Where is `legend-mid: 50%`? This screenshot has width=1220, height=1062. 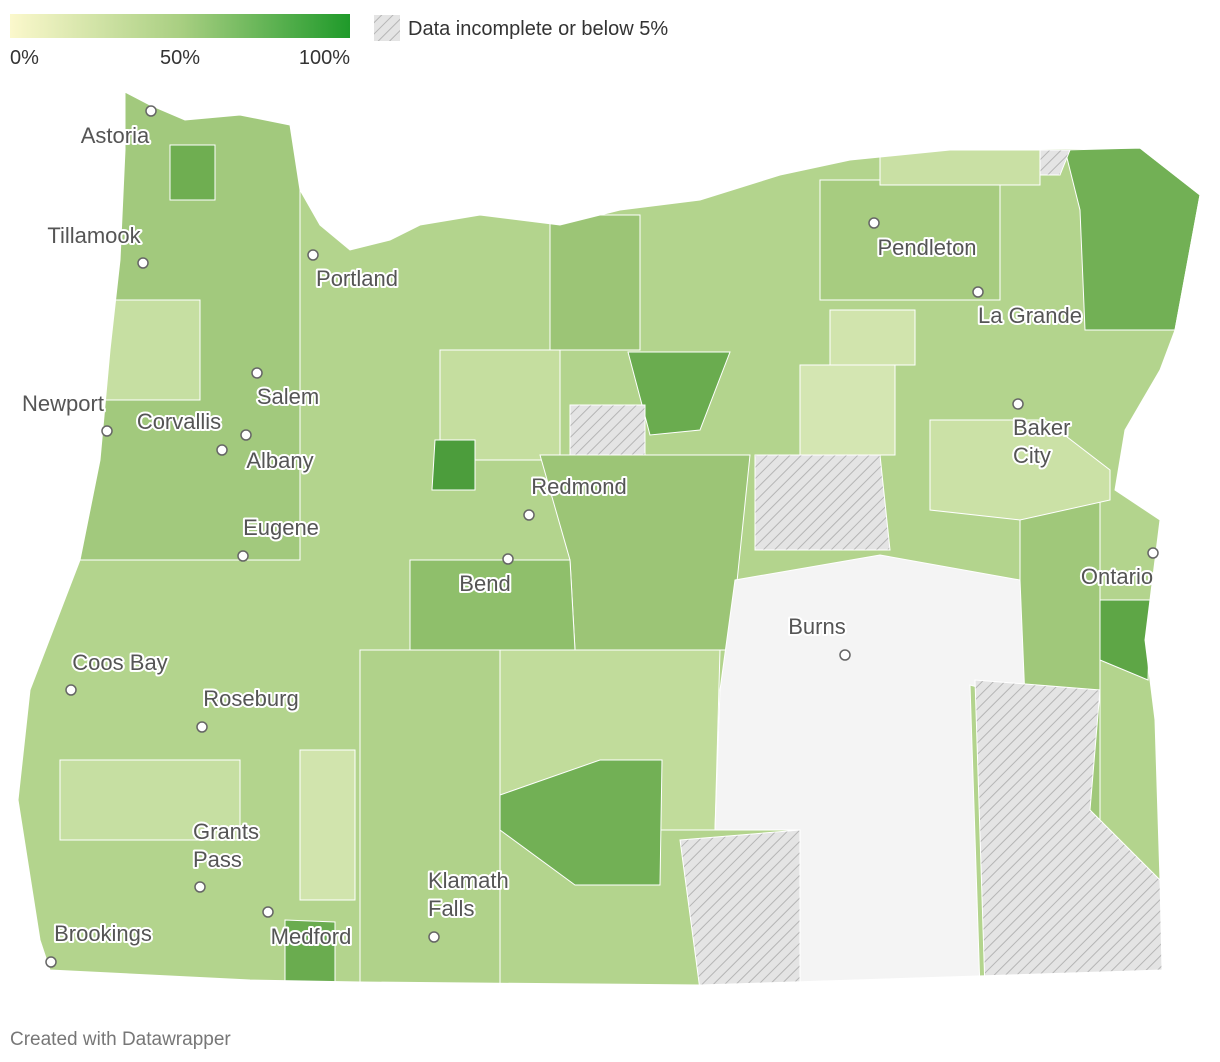 legend-mid: 50% is located at coordinates (180, 58).